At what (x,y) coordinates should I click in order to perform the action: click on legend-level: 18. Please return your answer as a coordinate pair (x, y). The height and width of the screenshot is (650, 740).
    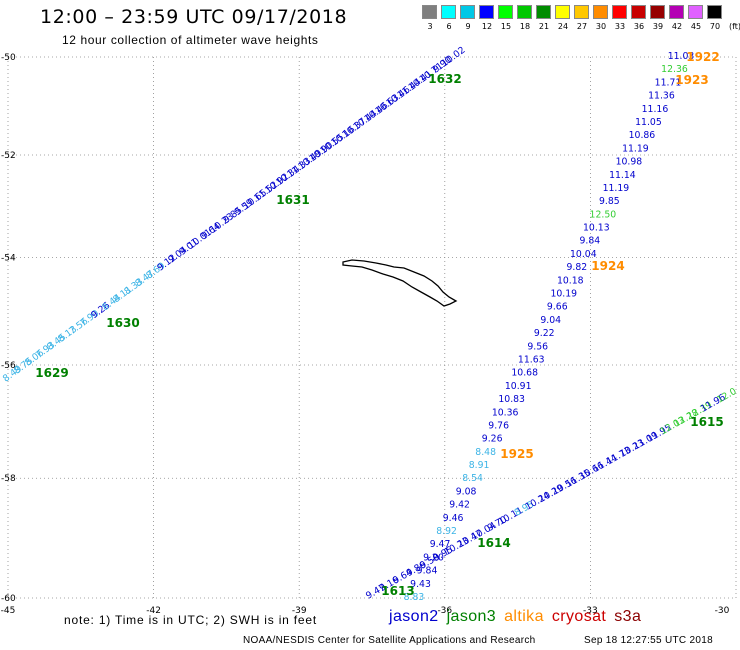
    Looking at the image, I should click on (525, 26).